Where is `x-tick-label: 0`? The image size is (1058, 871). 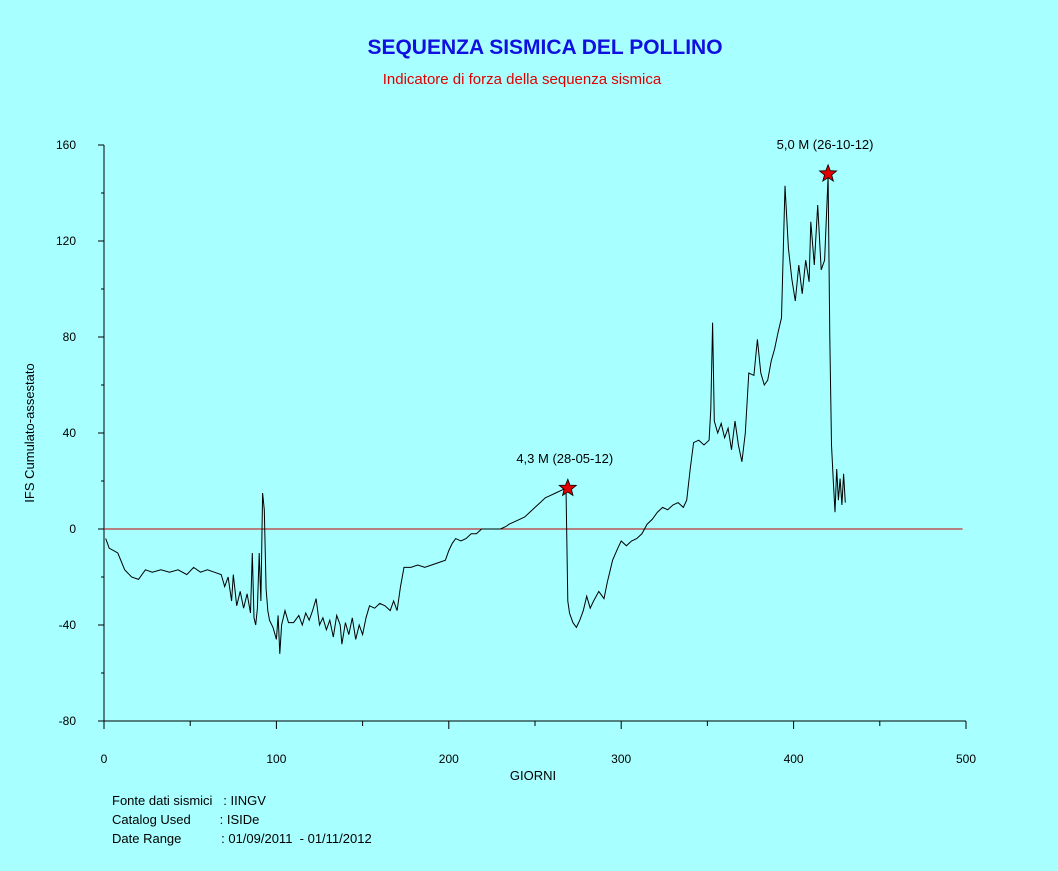
x-tick-label: 0 is located at coordinates (104, 759).